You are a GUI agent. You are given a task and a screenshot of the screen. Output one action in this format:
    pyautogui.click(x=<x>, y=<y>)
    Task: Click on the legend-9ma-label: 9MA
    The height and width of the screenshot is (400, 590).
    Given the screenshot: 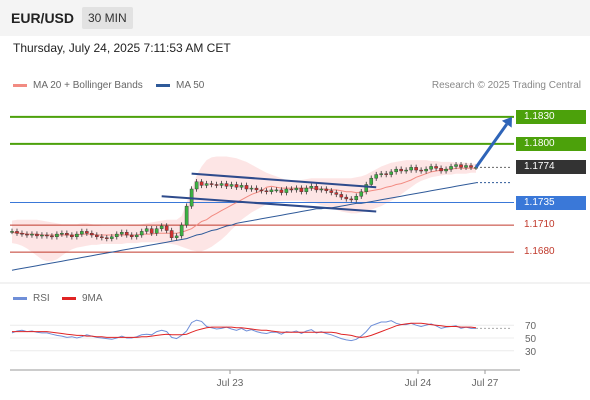 What is the action you would take?
    pyautogui.click(x=92, y=298)
    